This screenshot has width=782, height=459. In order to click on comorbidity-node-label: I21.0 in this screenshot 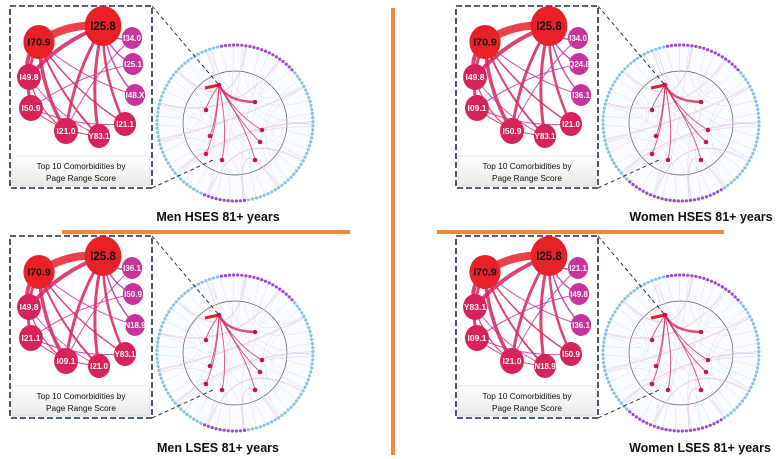, I will do `click(571, 124)`.